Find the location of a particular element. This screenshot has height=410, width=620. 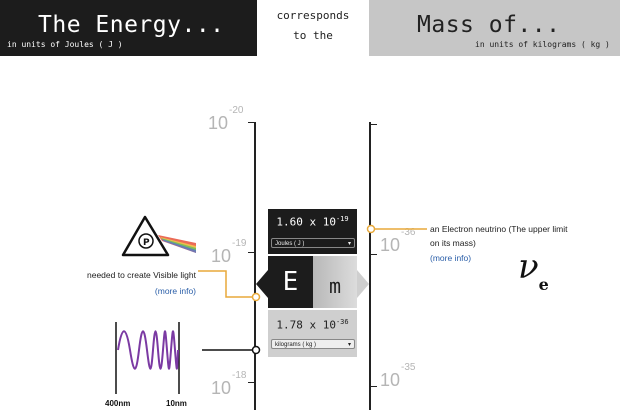

mass-symbol: m is located at coordinates (335, 282).